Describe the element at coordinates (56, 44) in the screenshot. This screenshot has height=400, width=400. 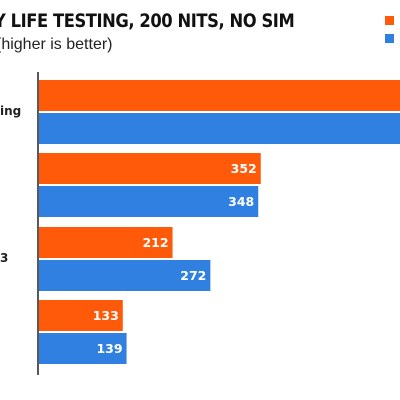
I see `chart-subtitle: (higher is better)` at that location.